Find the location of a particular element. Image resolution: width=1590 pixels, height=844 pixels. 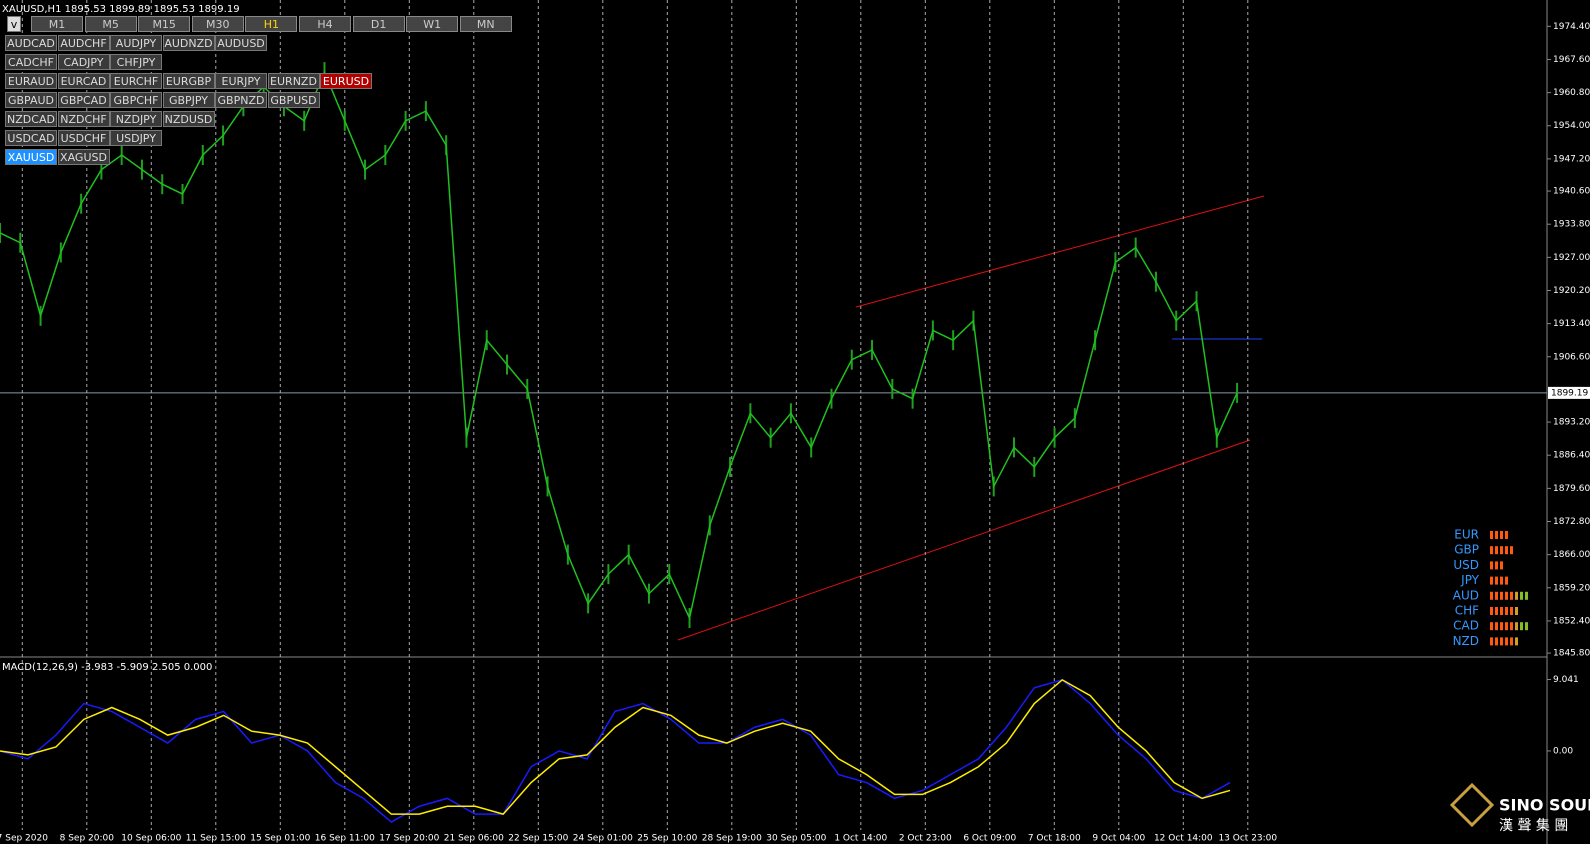

y-tick-label: 1845.80 is located at coordinates (1571, 654).